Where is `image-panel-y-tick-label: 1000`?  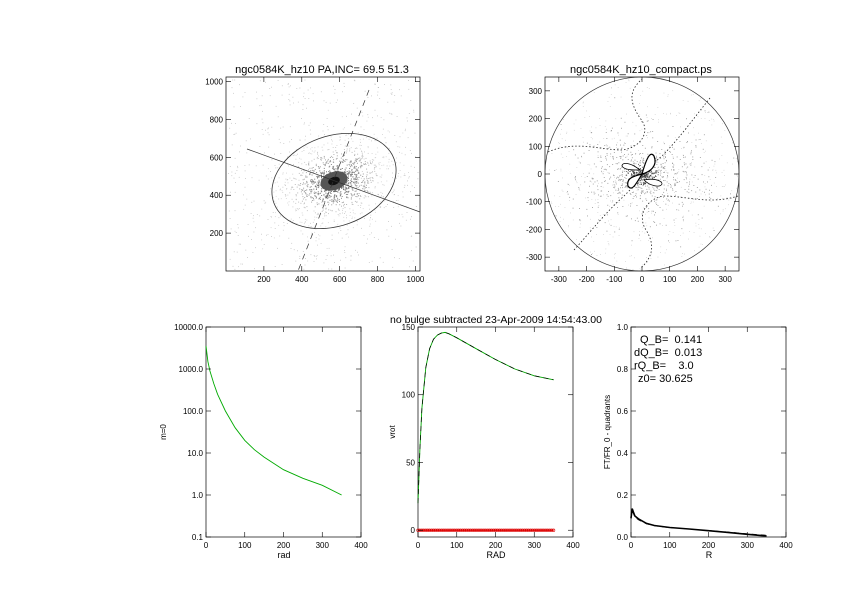
image-panel-y-tick-label: 1000 is located at coordinates (214, 82).